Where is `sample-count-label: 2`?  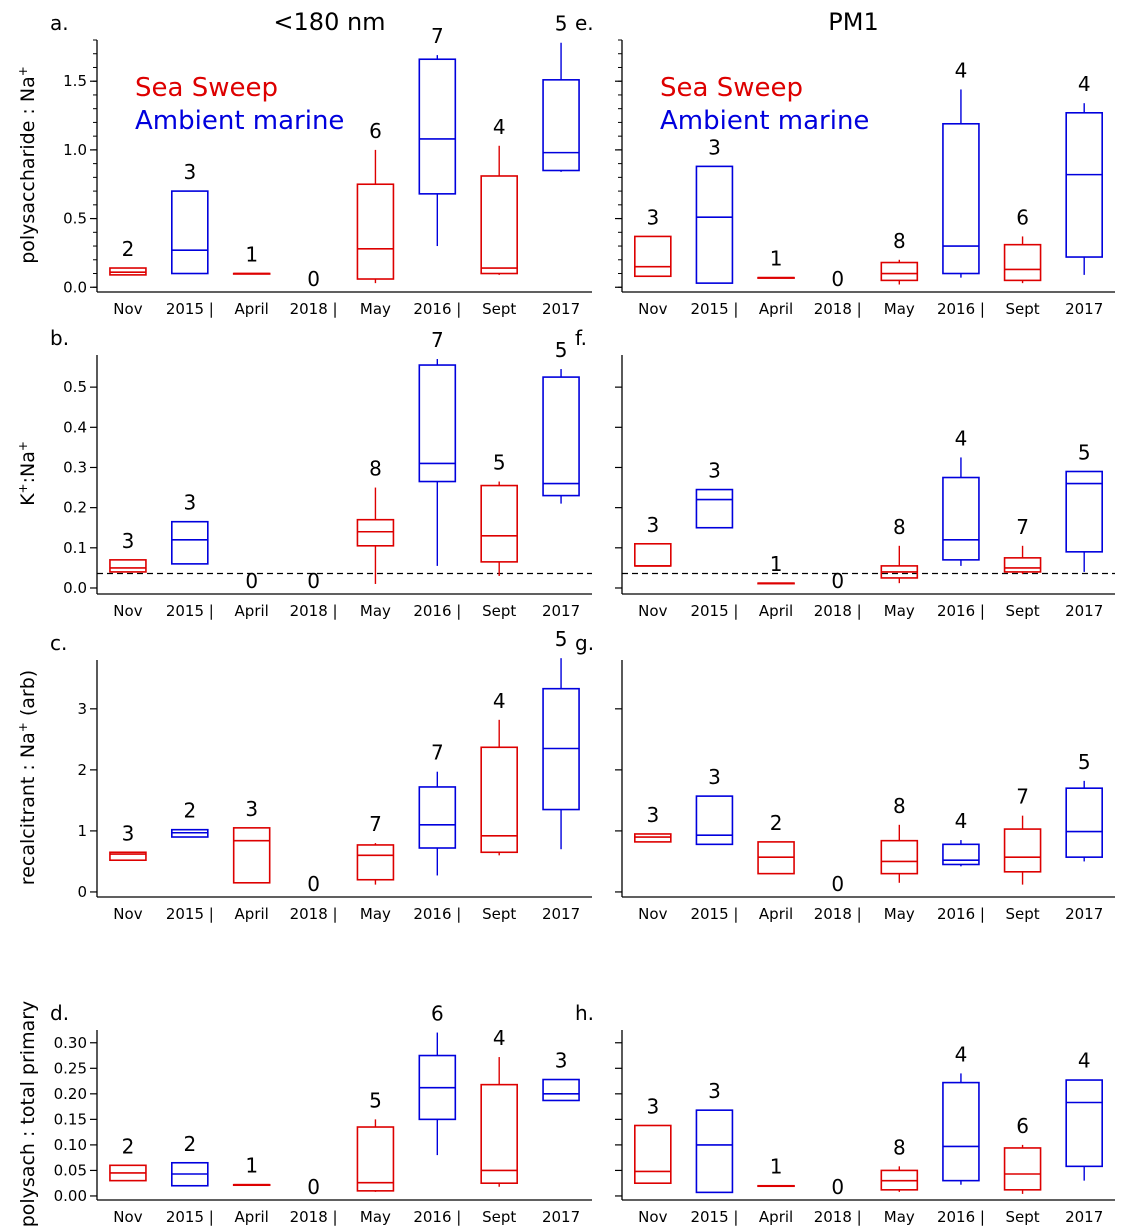 sample-count-label: 2 is located at coordinates (776, 823).